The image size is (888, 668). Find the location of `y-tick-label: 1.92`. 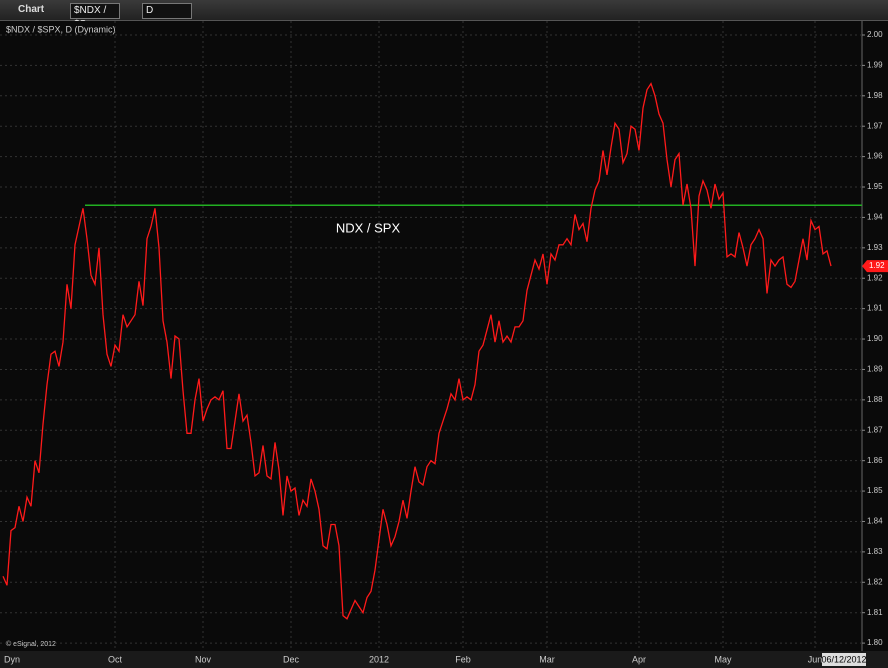

y-tick-label: 1.92 is located at coordinates (875, 277).